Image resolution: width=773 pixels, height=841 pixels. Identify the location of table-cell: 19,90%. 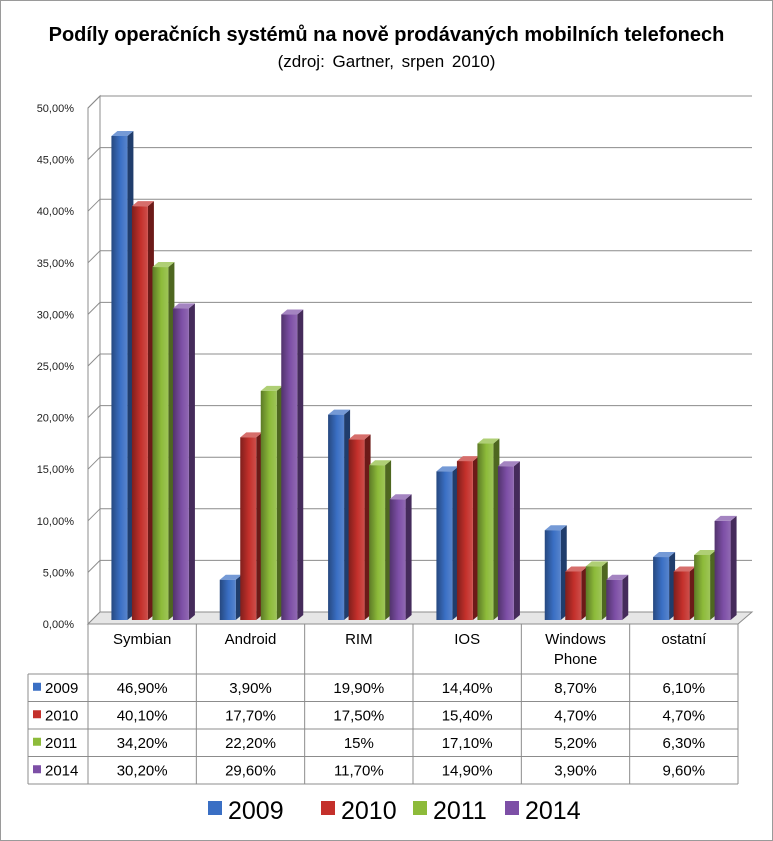
(358, 688).